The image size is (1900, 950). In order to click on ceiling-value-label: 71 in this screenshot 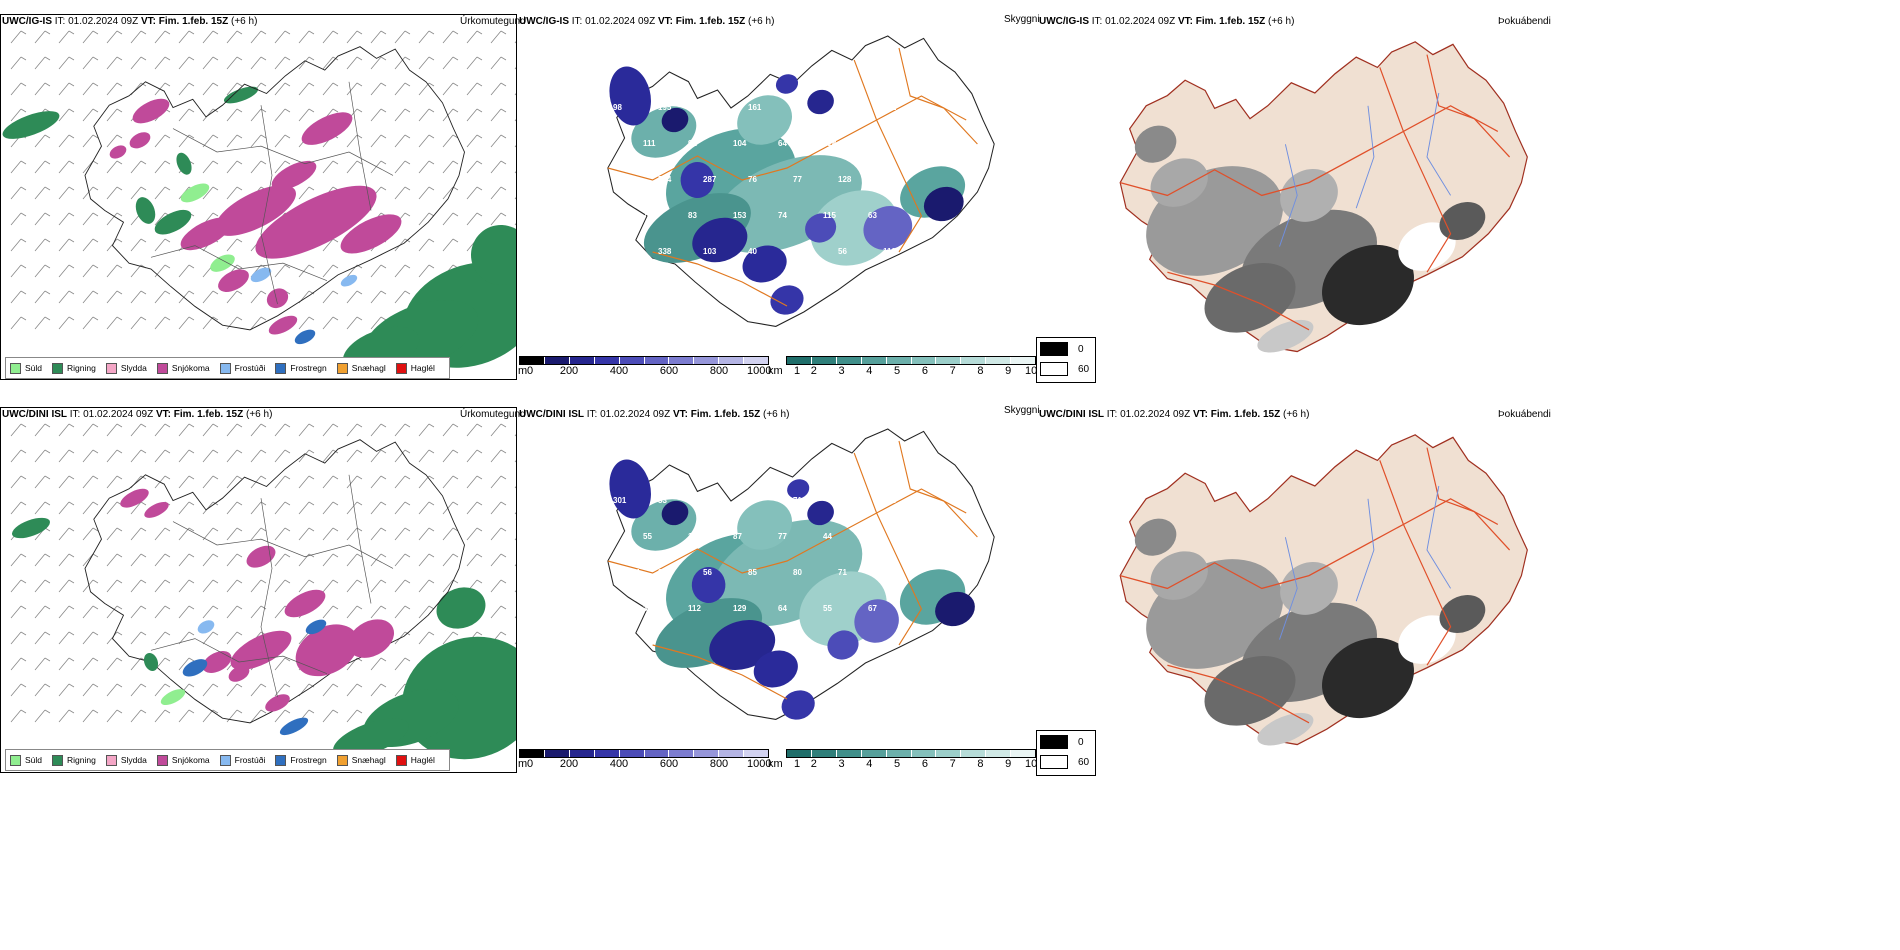, I will do `click(602, 71)`.